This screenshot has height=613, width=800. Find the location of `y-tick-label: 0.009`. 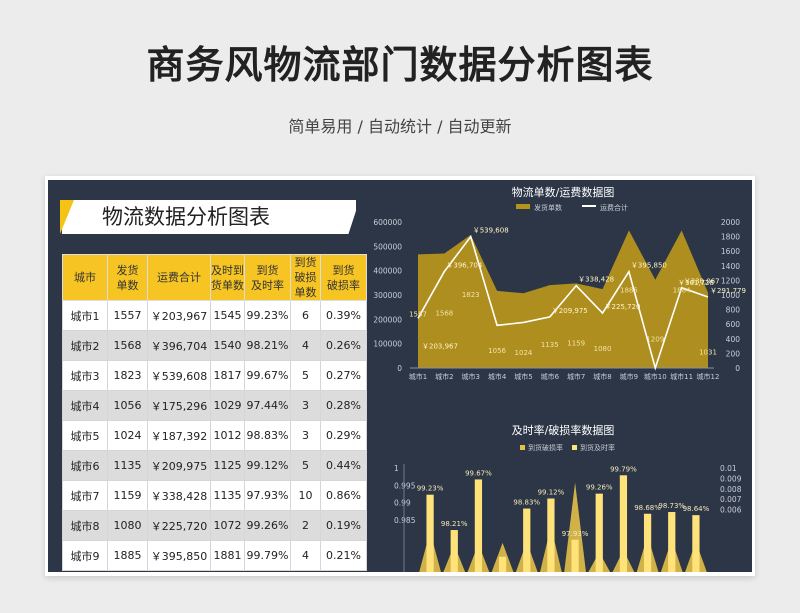

y-tick-label: 0.009 is located at coordinates (731, 478).